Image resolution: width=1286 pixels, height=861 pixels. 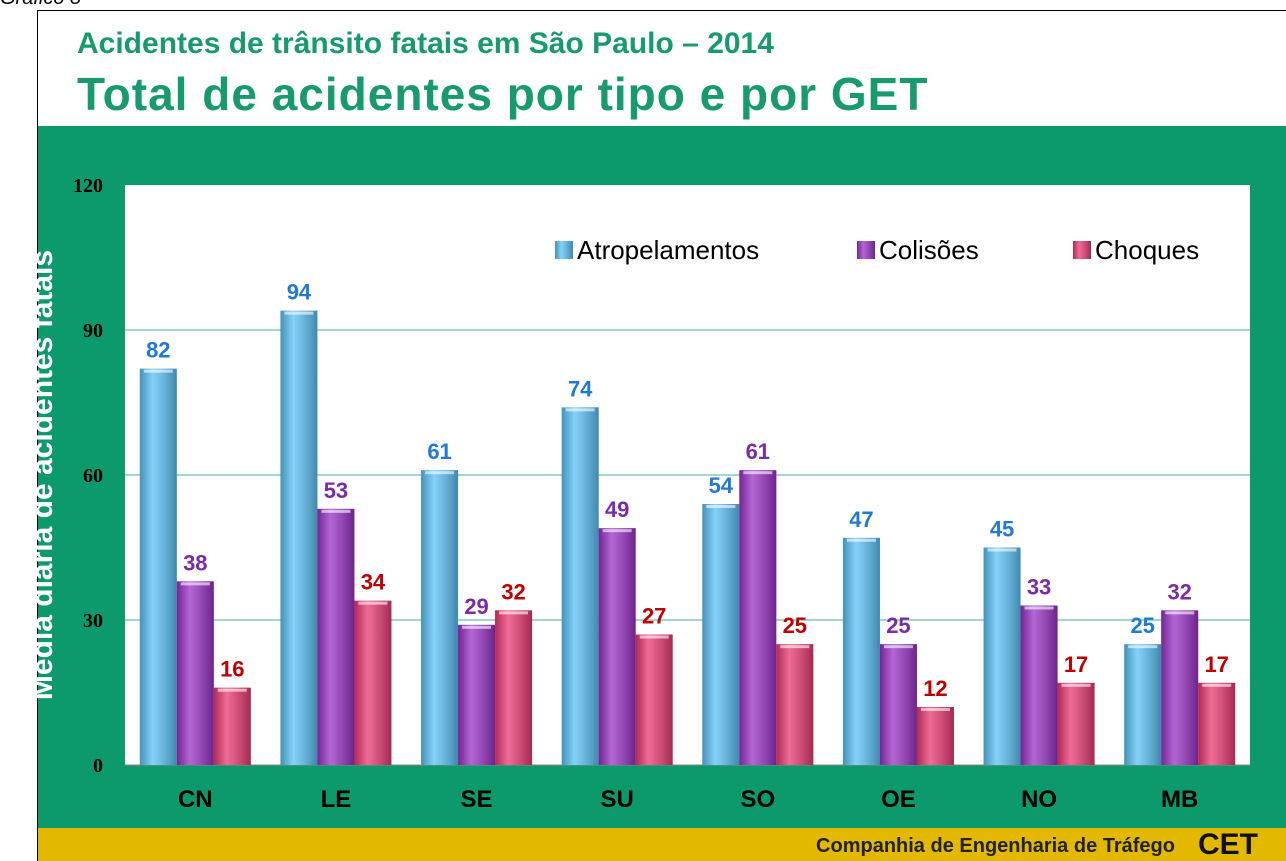 I want to click on value-label: 54, so click(x=721, y=485).